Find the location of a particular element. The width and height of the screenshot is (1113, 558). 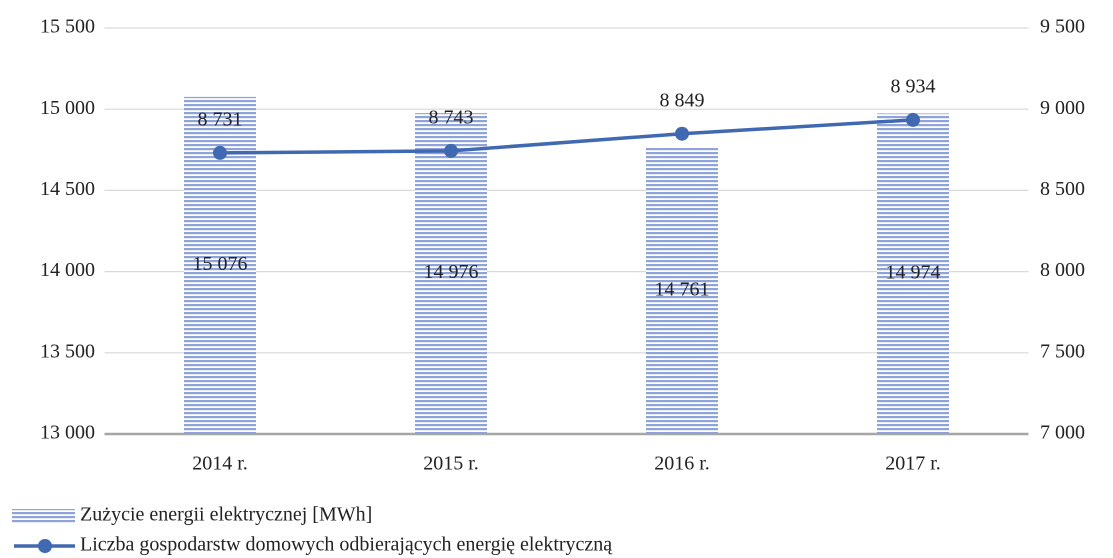

y2-tick-label: 7 500 is located at coordinates (1062, 351).